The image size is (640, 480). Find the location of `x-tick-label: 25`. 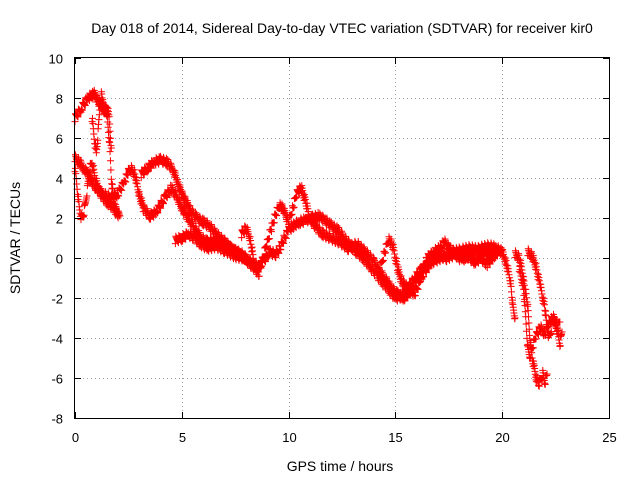

x-tick-label: 25 is located at coordinates (609, 437).